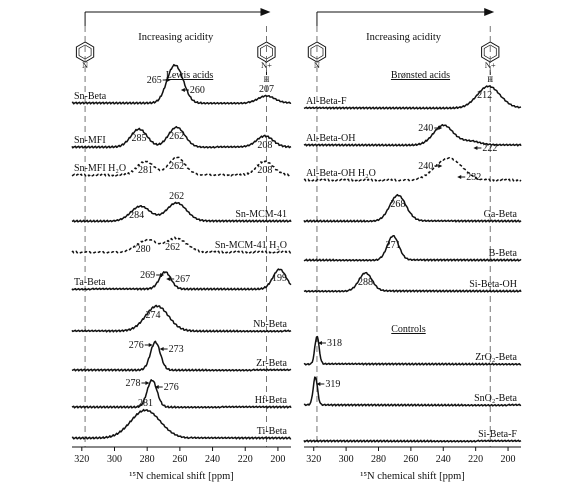  Describe the element at coordinates (412, 436) in the screenshot. I see `series-9: Si-Beta-F` at that location.